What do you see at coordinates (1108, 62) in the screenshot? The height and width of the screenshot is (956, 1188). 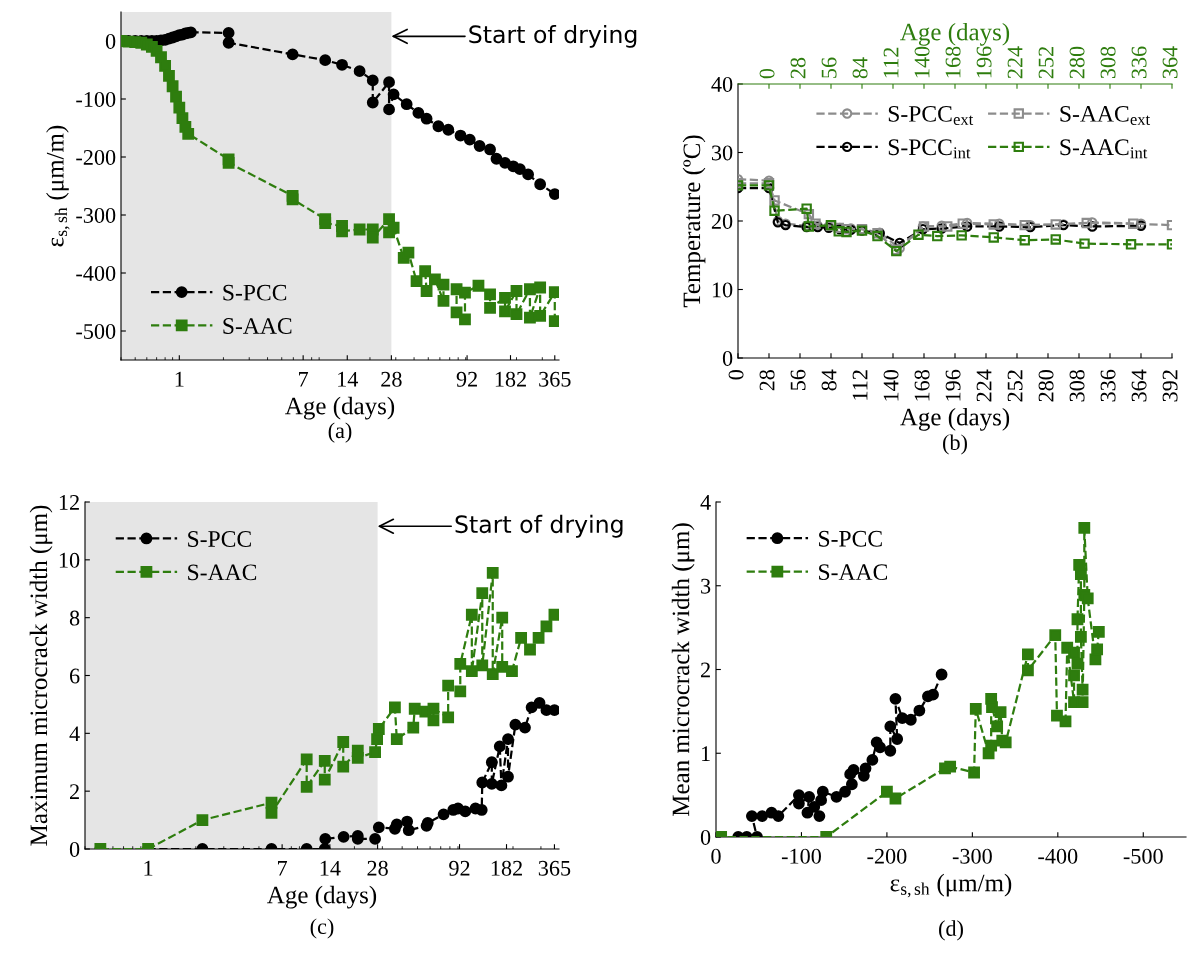 I see `x2-tick-label: 308` at bounding box center [1108, 62].